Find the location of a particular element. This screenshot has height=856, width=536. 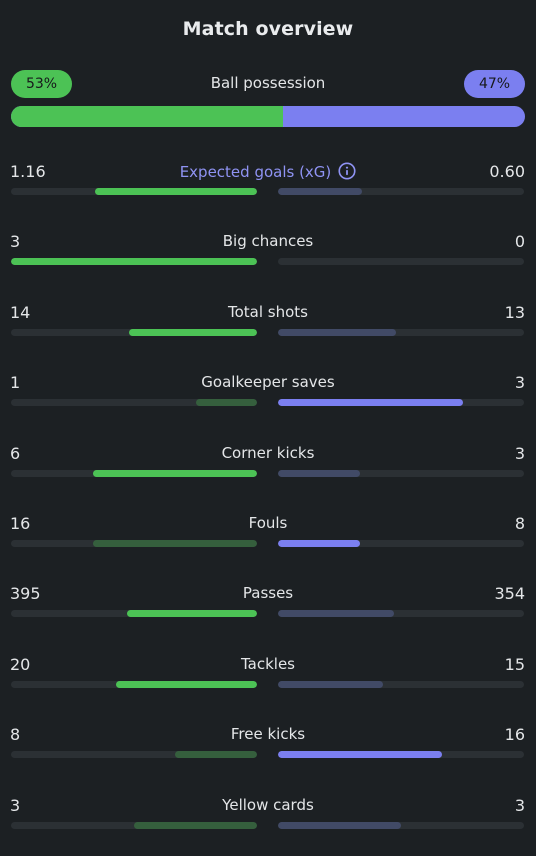

stat-label: Expected goals (xG) is located at coordinates (268, 171).